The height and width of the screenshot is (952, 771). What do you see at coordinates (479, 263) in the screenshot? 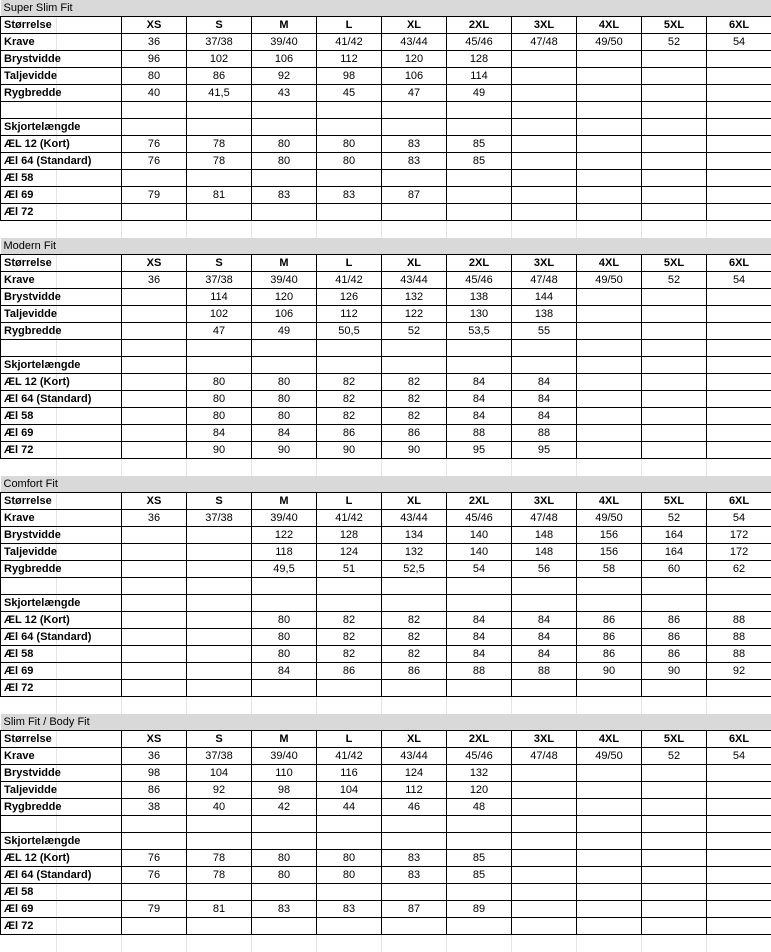
I see `size-header-cell: 2XL` at bounding box center [479, 263].